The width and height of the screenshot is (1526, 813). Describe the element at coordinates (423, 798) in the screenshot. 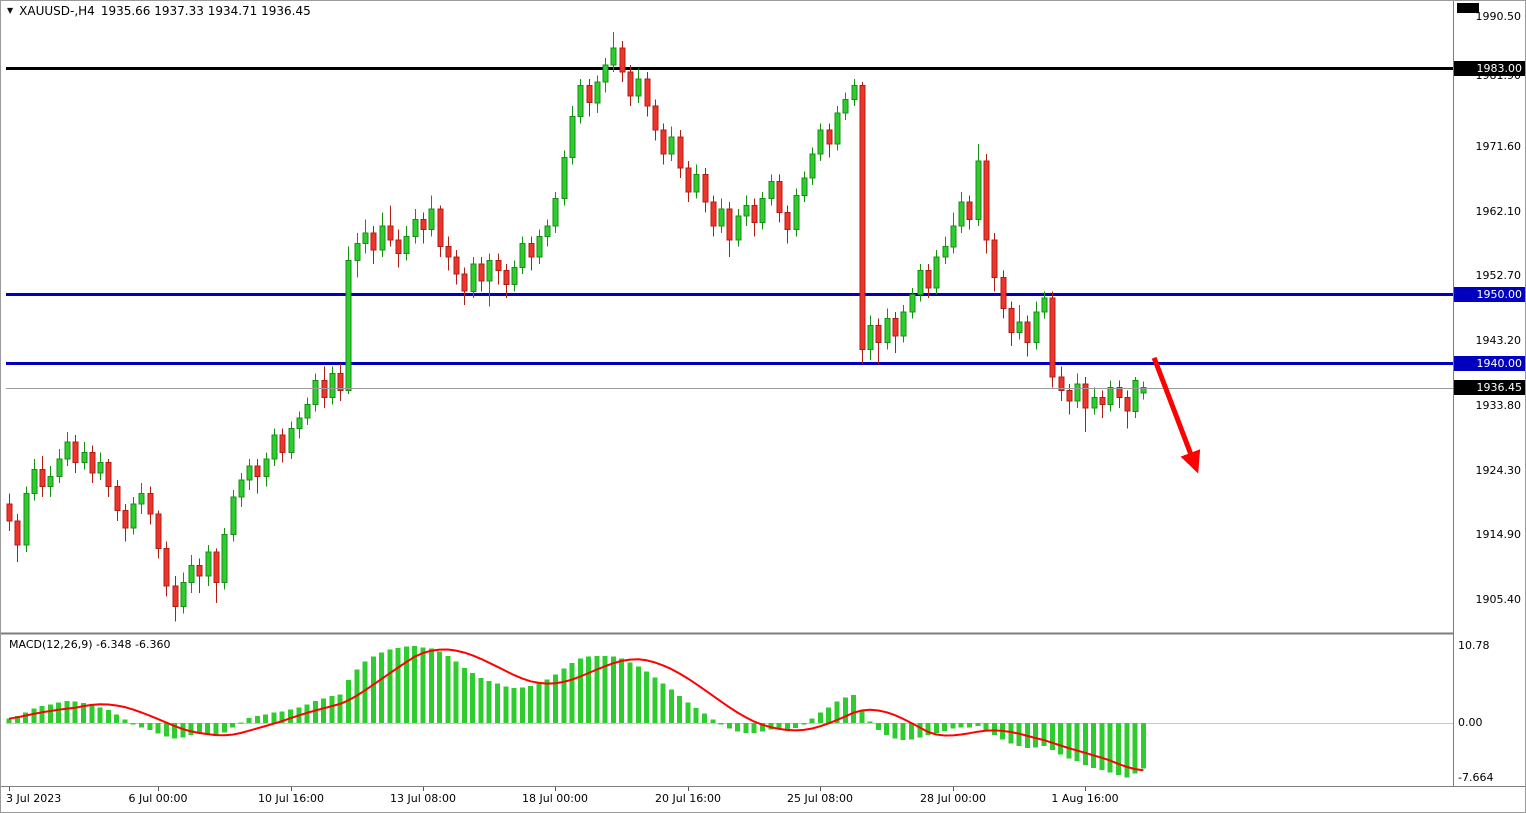

I see `time-tick-label: 13 Jul 08:00` at that location.